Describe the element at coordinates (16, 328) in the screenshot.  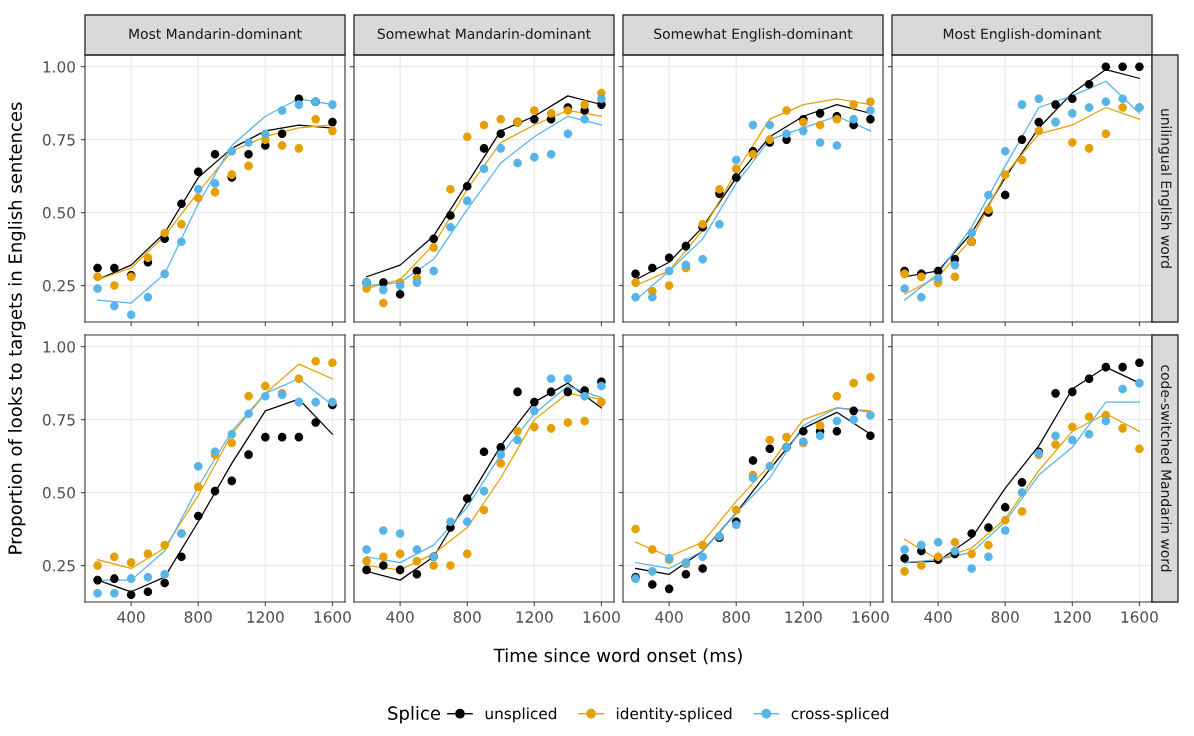
I see `text: Proportion of looks to targets in English sentences` at that location.